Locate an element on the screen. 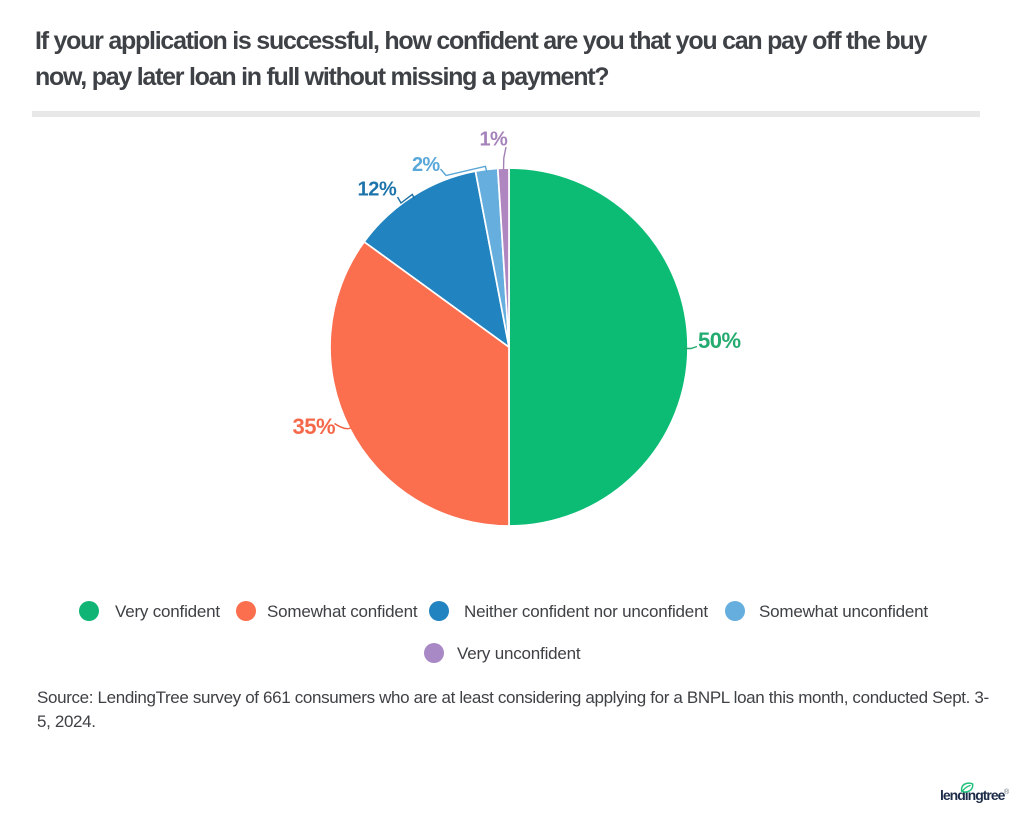  svg-text: 50% is located at coordinates (719, 340).